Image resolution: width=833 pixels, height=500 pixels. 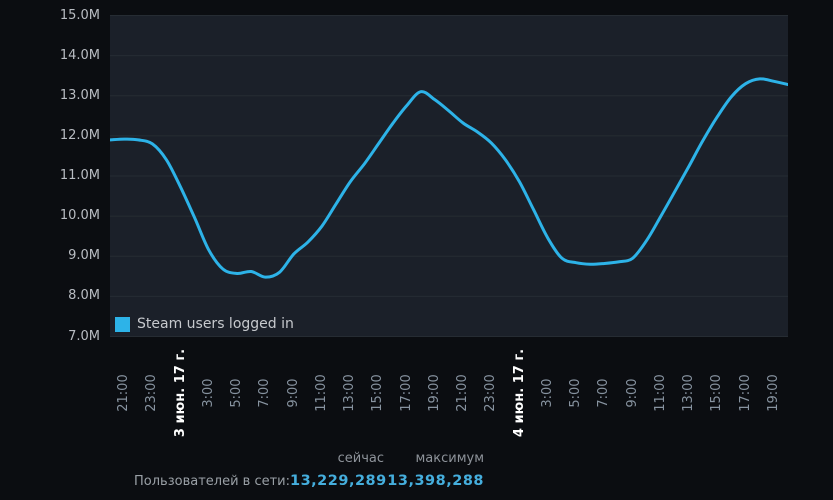 I want to click on stats-col-max: максимум, so click(x=449, y=458).